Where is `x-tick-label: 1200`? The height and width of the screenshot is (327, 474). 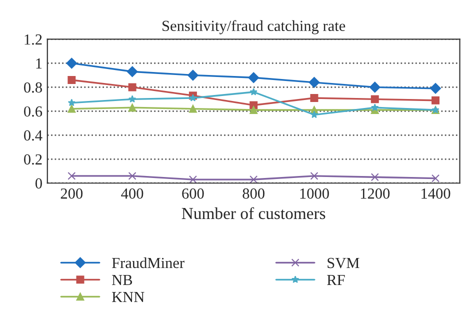
x-tick-label: 1200 is located at coordinates (375, 193).